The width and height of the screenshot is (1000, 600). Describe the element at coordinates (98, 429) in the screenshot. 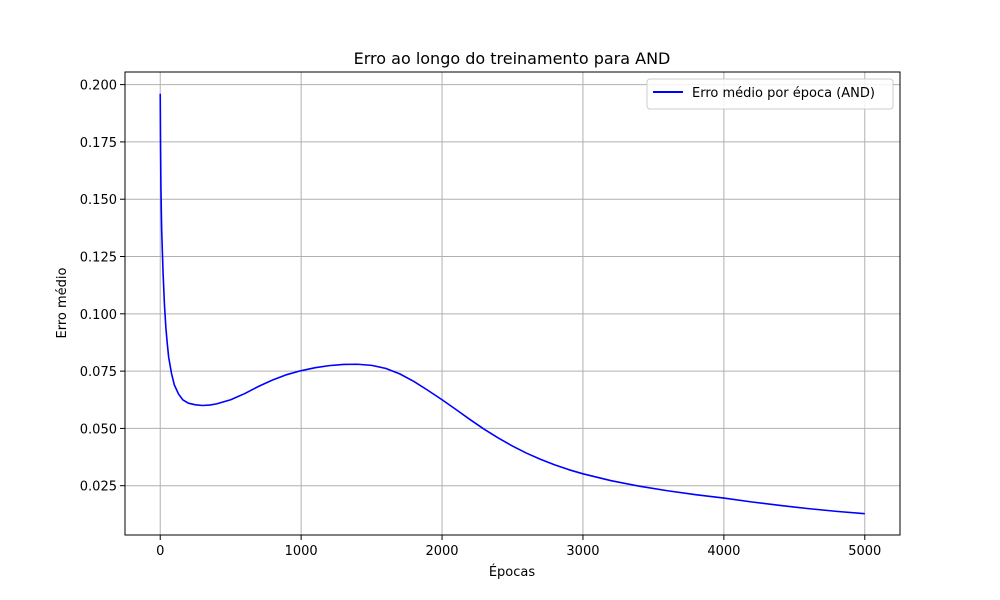

I see `y-tick-label: 0.050` at that location.